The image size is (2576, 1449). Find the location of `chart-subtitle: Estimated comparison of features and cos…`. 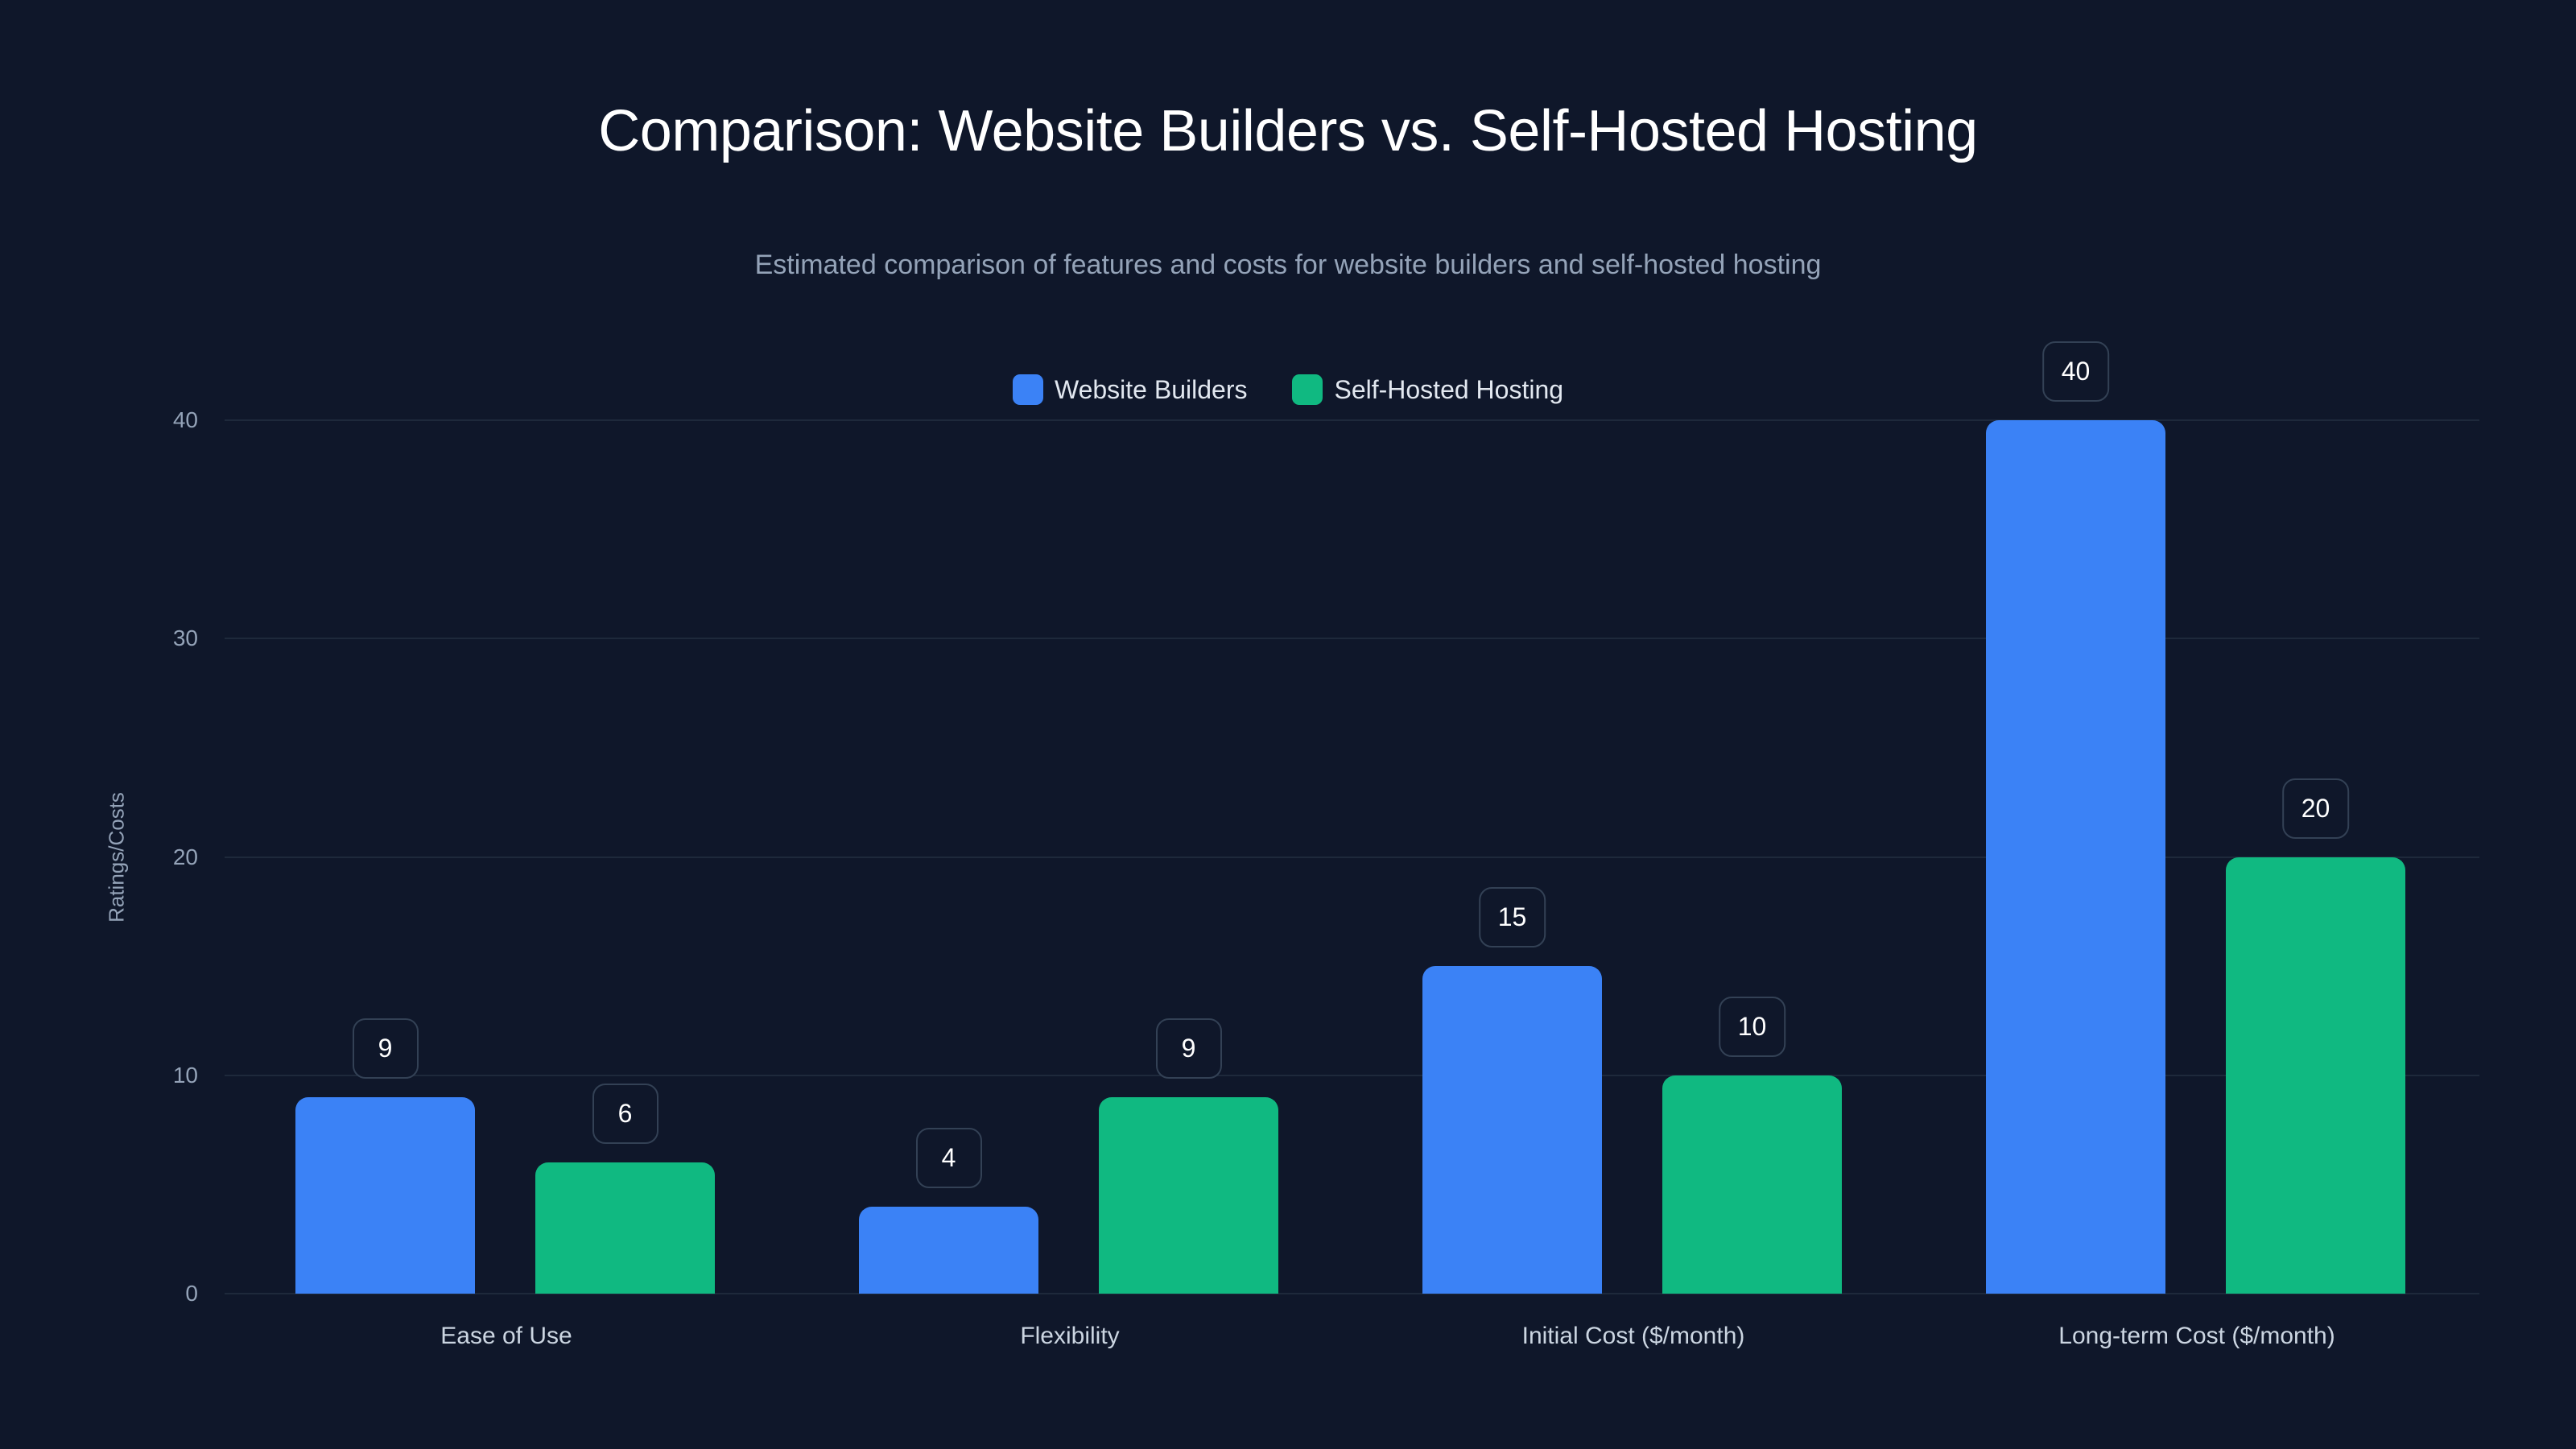

chart-subtitle: Estimated comparison of features and cos… is located at coordinates (1288, 265).